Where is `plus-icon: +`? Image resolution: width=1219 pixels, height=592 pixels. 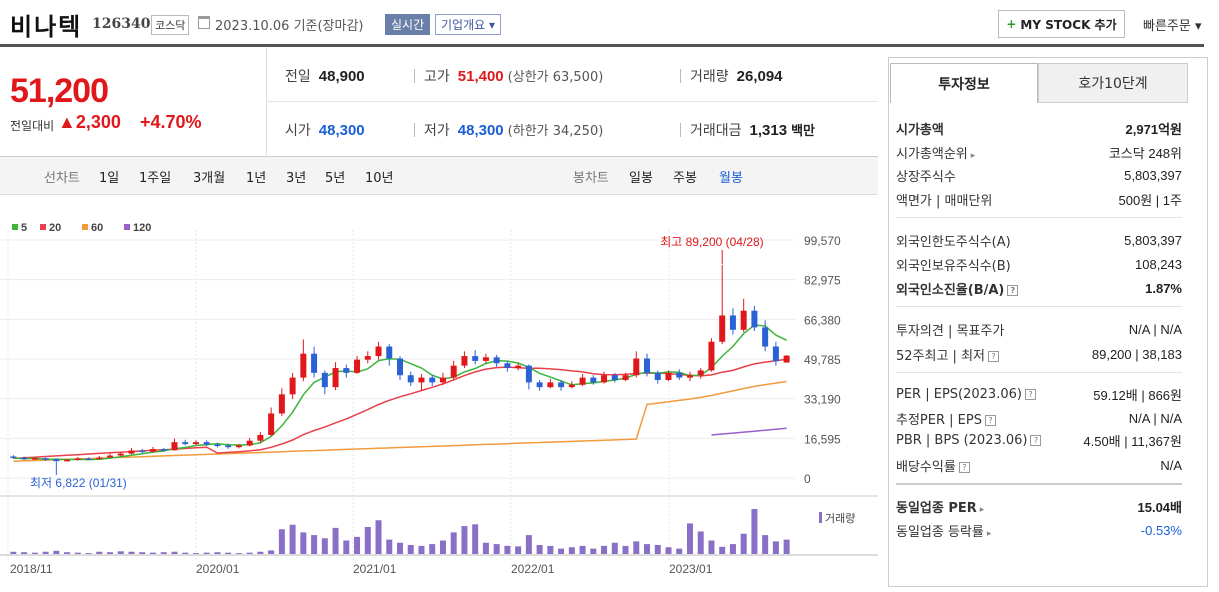 plus-icon: + is located at coordinates (1011, 24).